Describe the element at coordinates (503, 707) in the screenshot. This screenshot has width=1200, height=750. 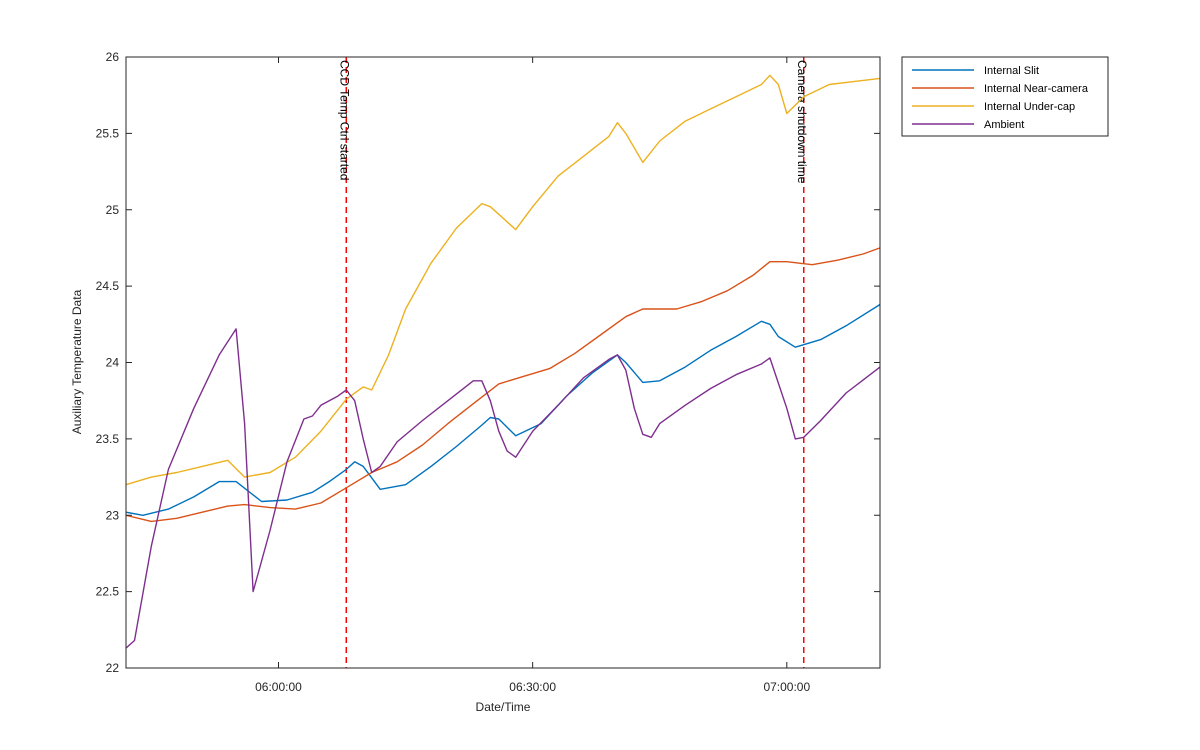
I see `x-axis-label: Date/Time` at that location.